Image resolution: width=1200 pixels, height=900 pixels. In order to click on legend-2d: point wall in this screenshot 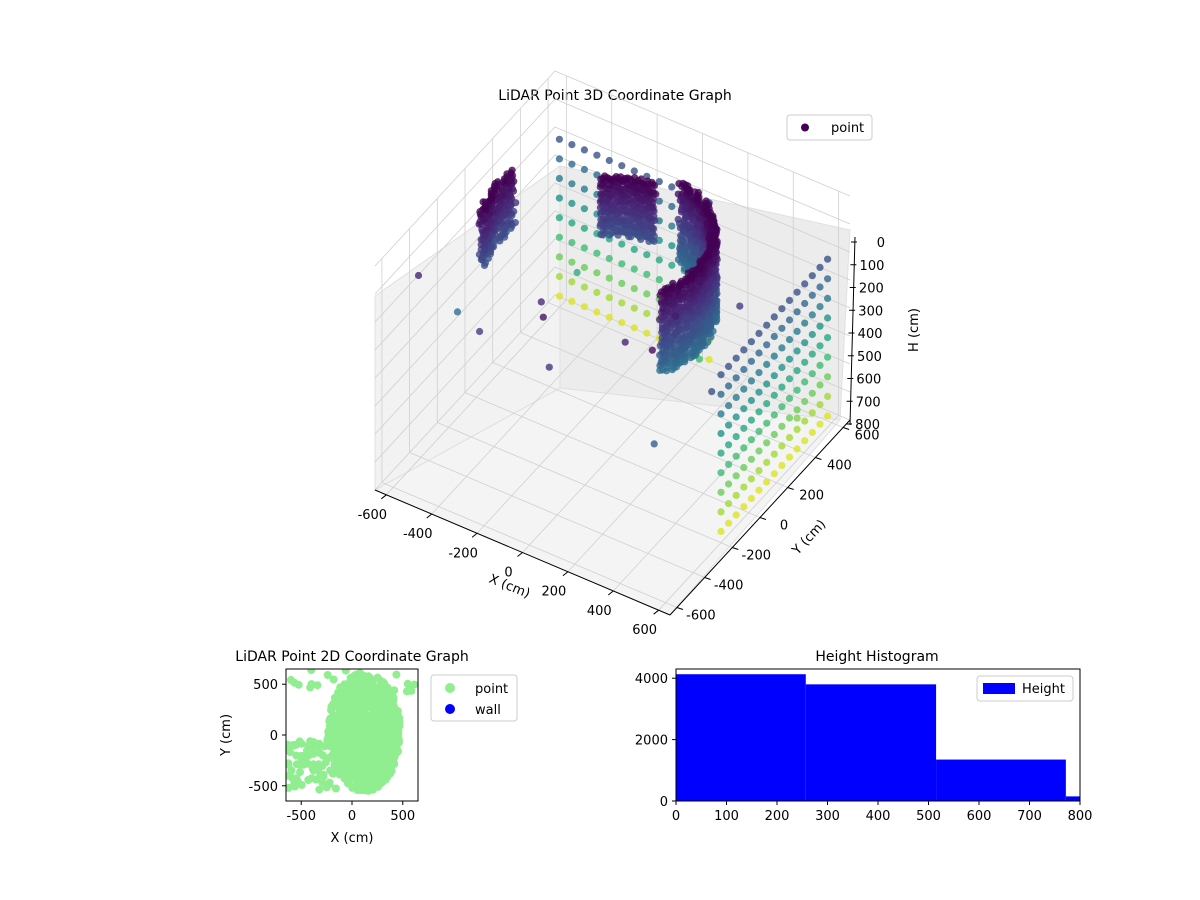, I will do `click(474, 698)`.